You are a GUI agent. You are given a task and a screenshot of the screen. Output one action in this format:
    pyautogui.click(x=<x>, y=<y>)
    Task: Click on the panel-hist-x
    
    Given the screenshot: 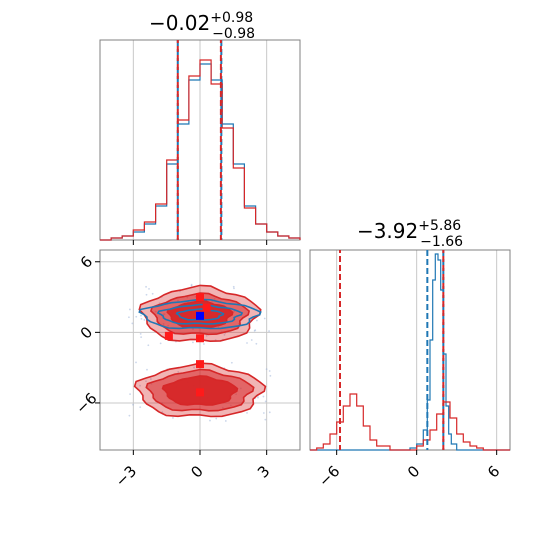 What is the action you would take?
    pyautogui.click(x=200, y=142)
    